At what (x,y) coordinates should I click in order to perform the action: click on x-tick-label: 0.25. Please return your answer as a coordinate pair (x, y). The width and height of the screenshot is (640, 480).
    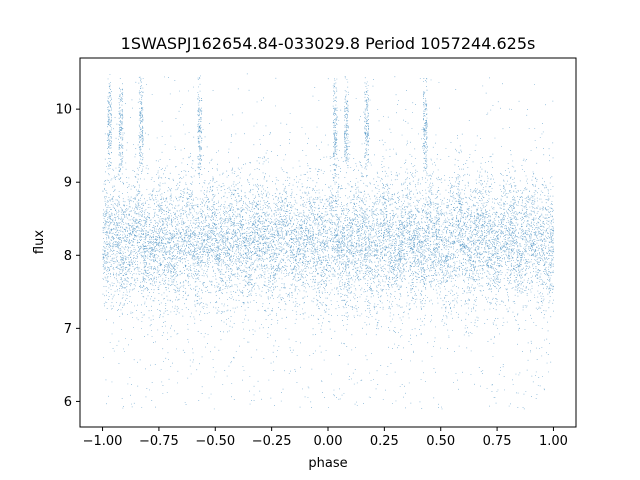
    Looking at the image, I should click on (384, 441).